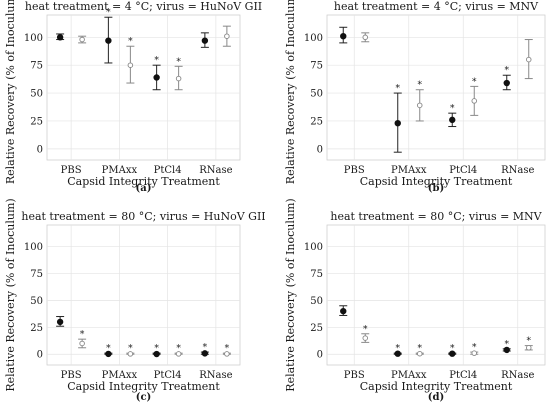 The height and width of the screenshot is (406, 550). I want to click on panel-caption: (a), so click(144, 188).